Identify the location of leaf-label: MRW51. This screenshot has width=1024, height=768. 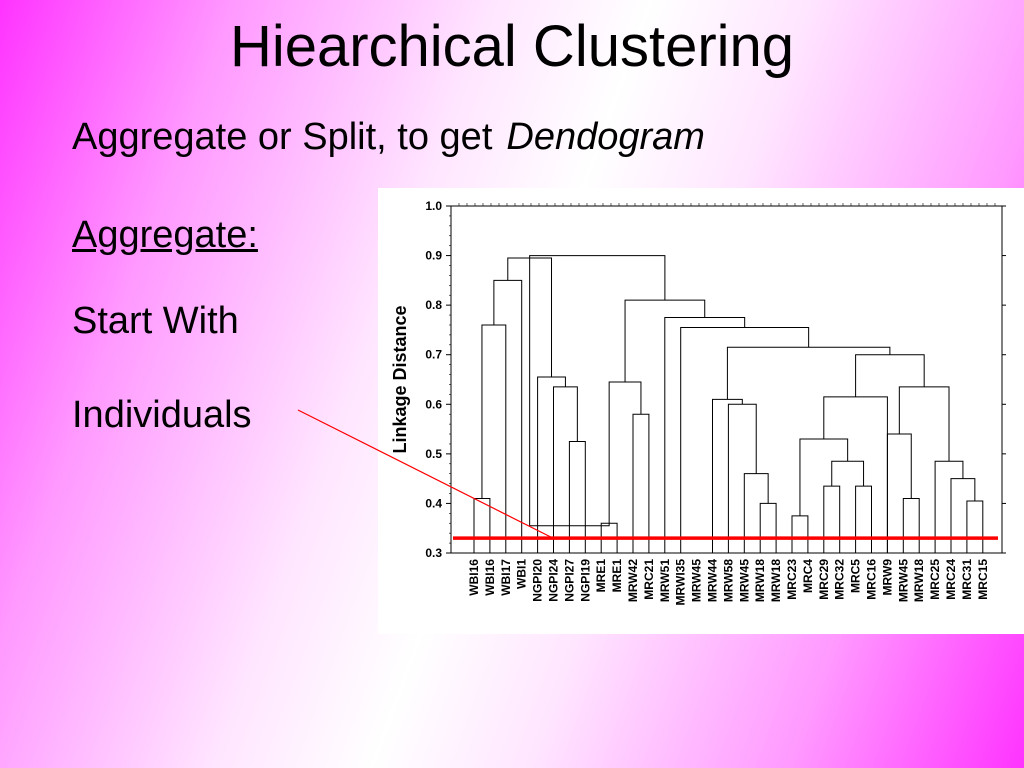
(665, 580).